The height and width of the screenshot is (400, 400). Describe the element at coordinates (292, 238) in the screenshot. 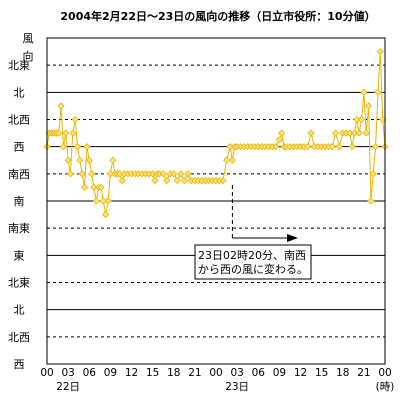

I see `annotation-arrow-head` at that location.